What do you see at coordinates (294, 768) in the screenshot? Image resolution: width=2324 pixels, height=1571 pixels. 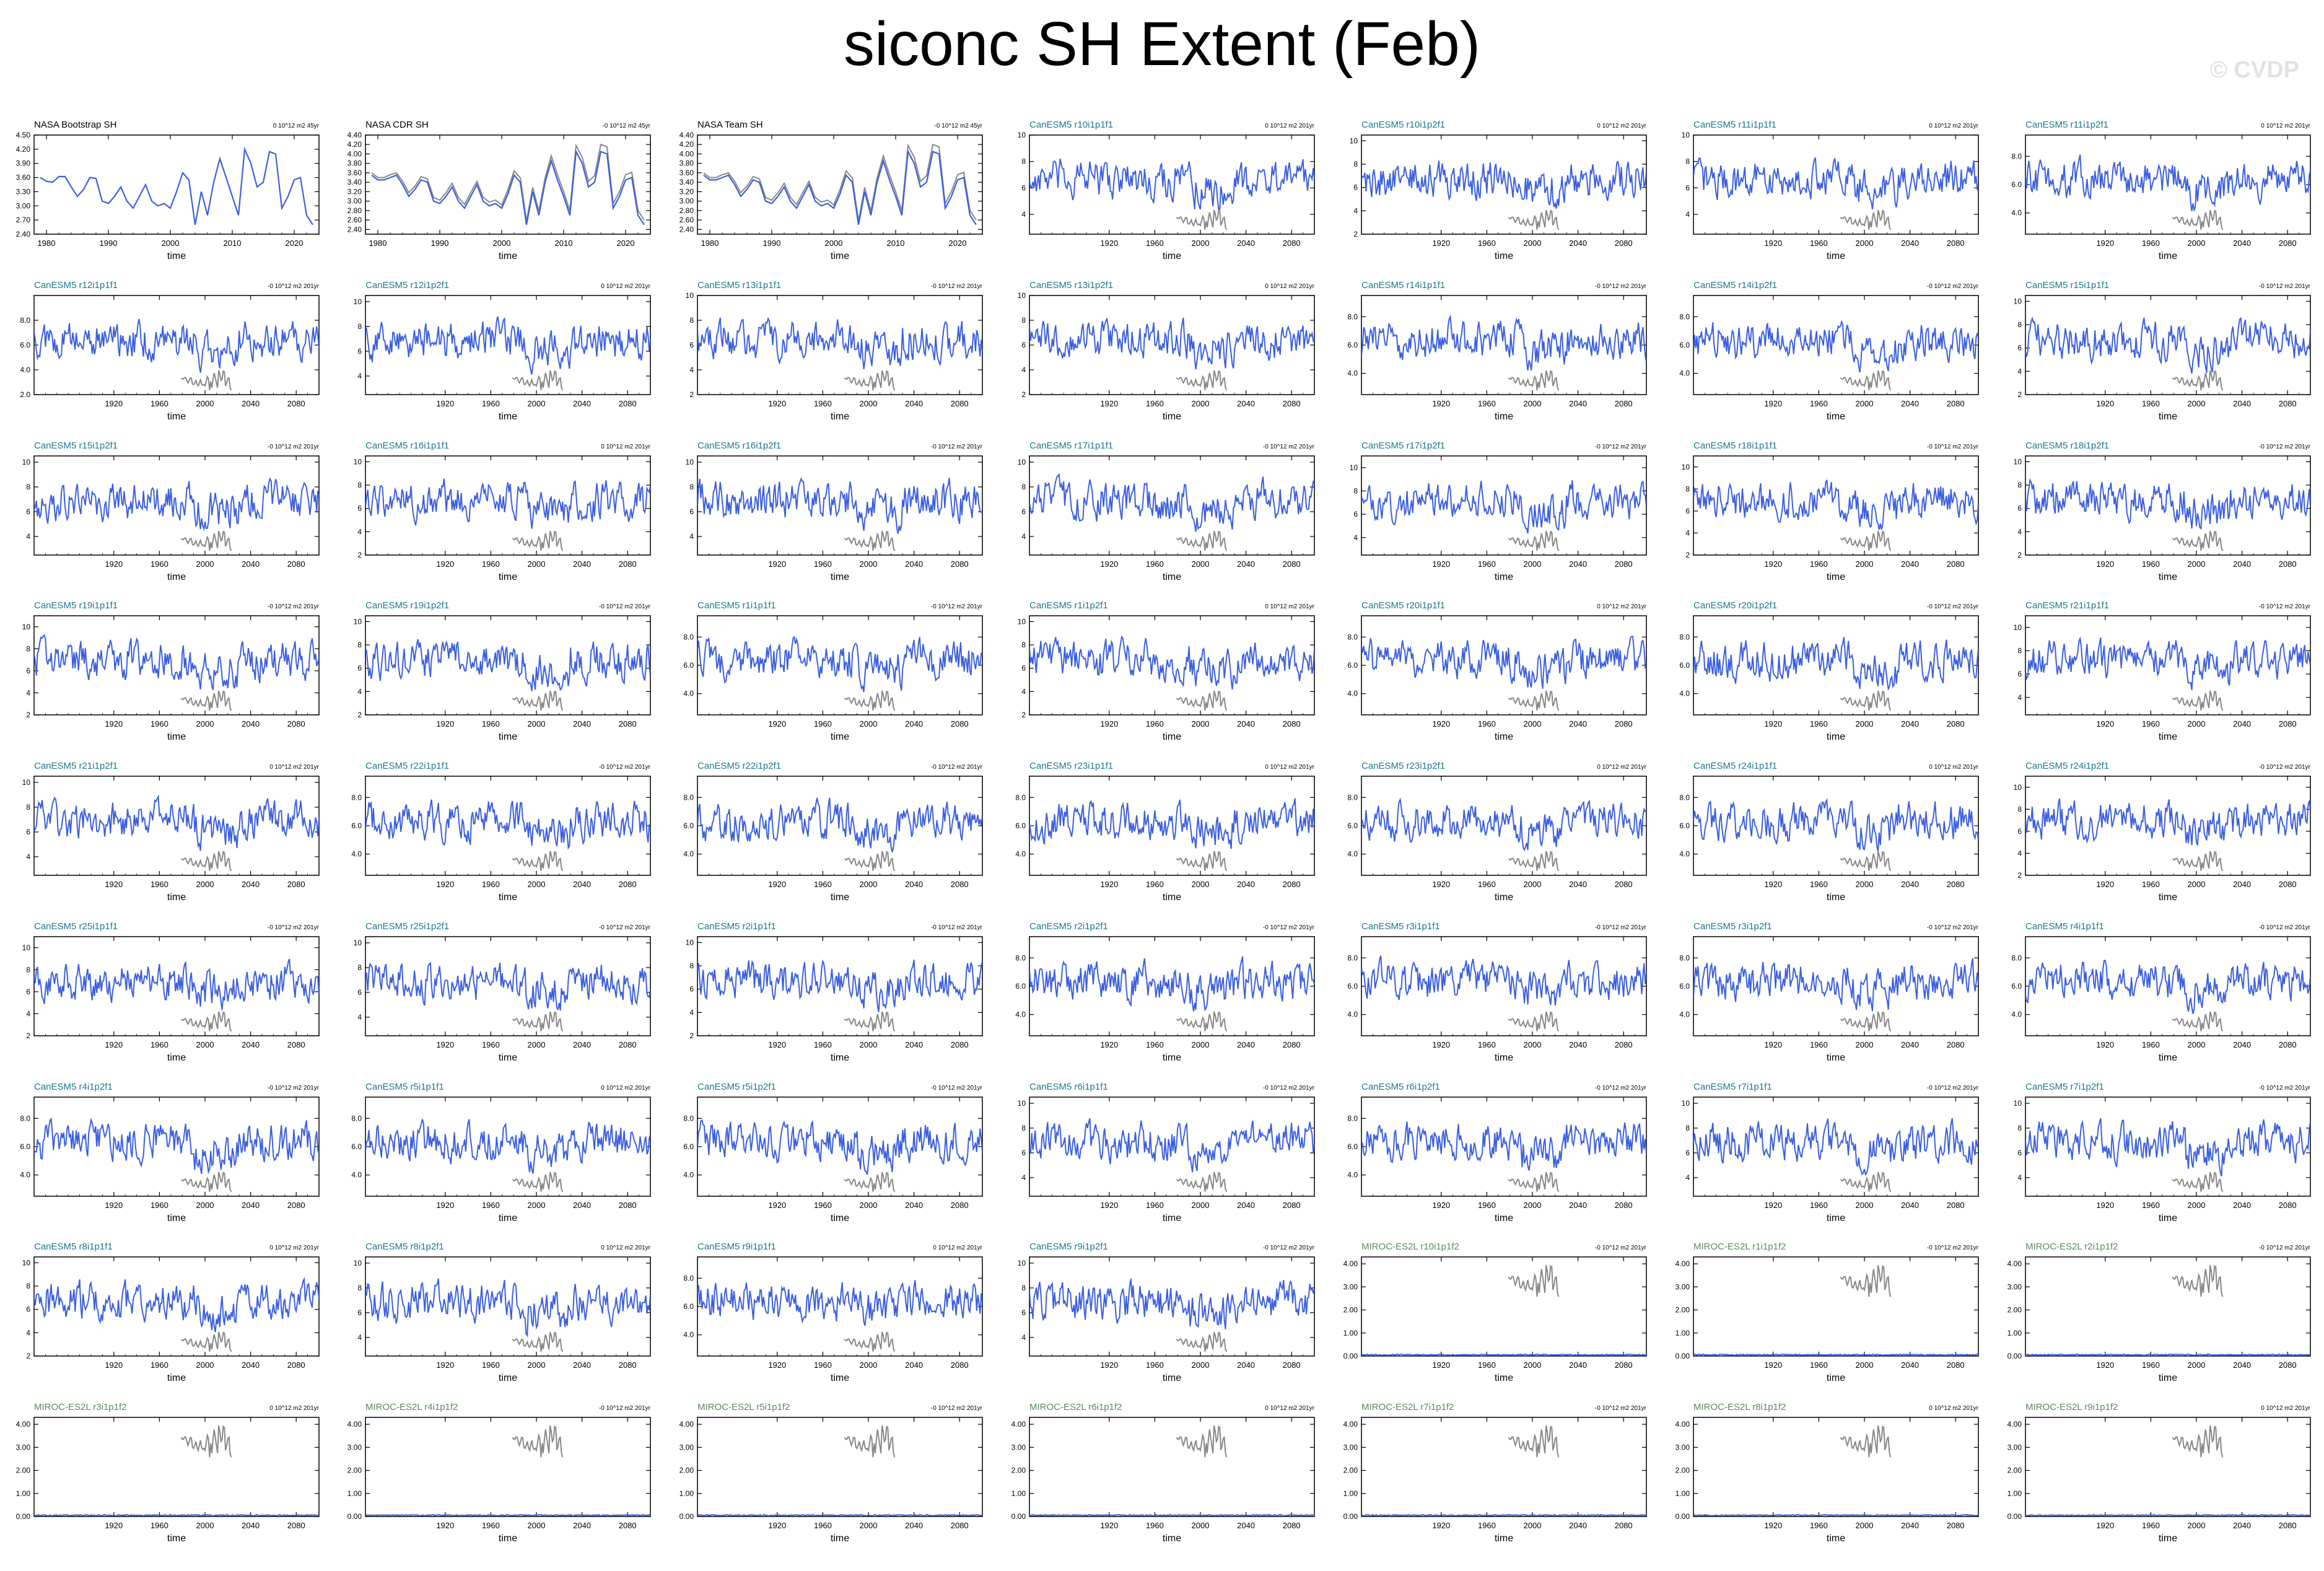 I see `panel-trend: 0 10^12 m2 201yr` at bounding box center [294, 768].